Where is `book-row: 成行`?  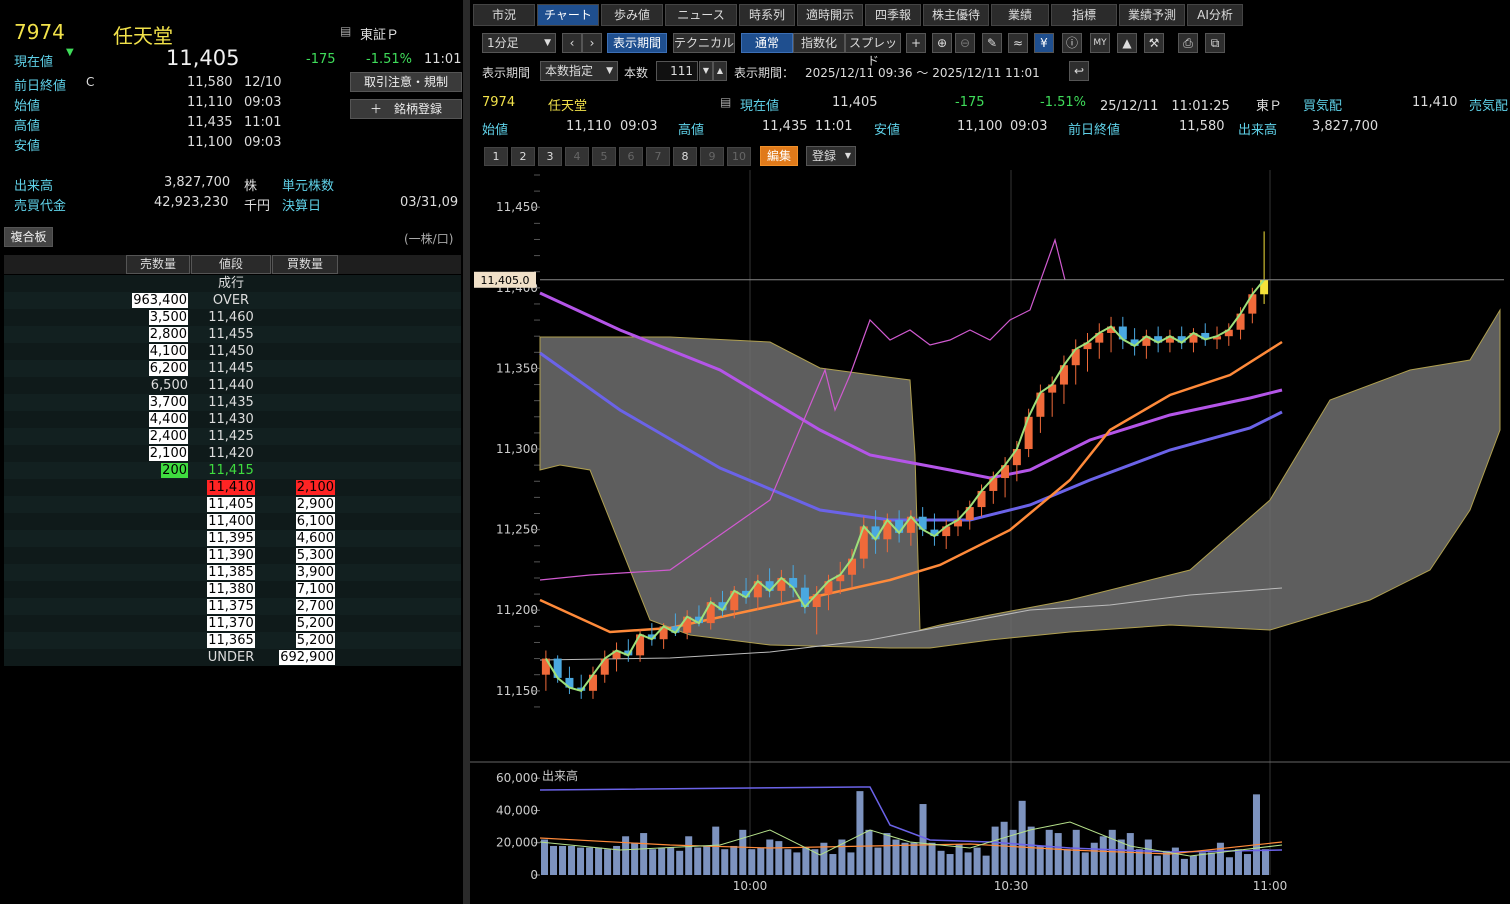 book-row: 成行 is located at coordinates (232, 283).